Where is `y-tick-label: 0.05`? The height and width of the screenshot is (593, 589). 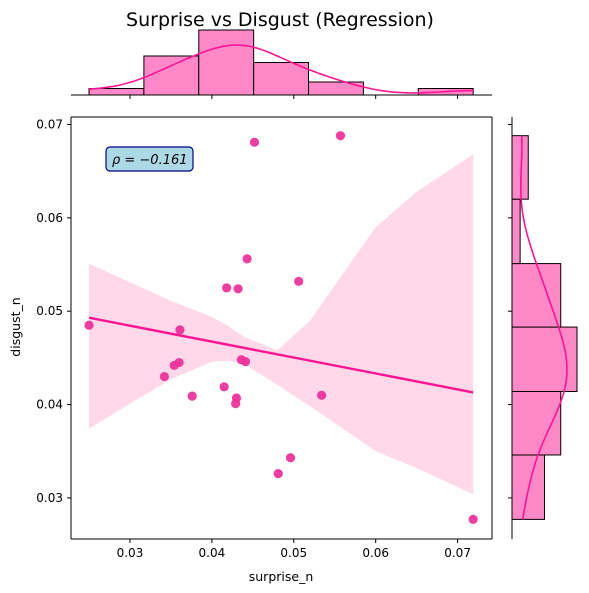
y-tick-label: 0.05 is located at coordinates (49, 311).